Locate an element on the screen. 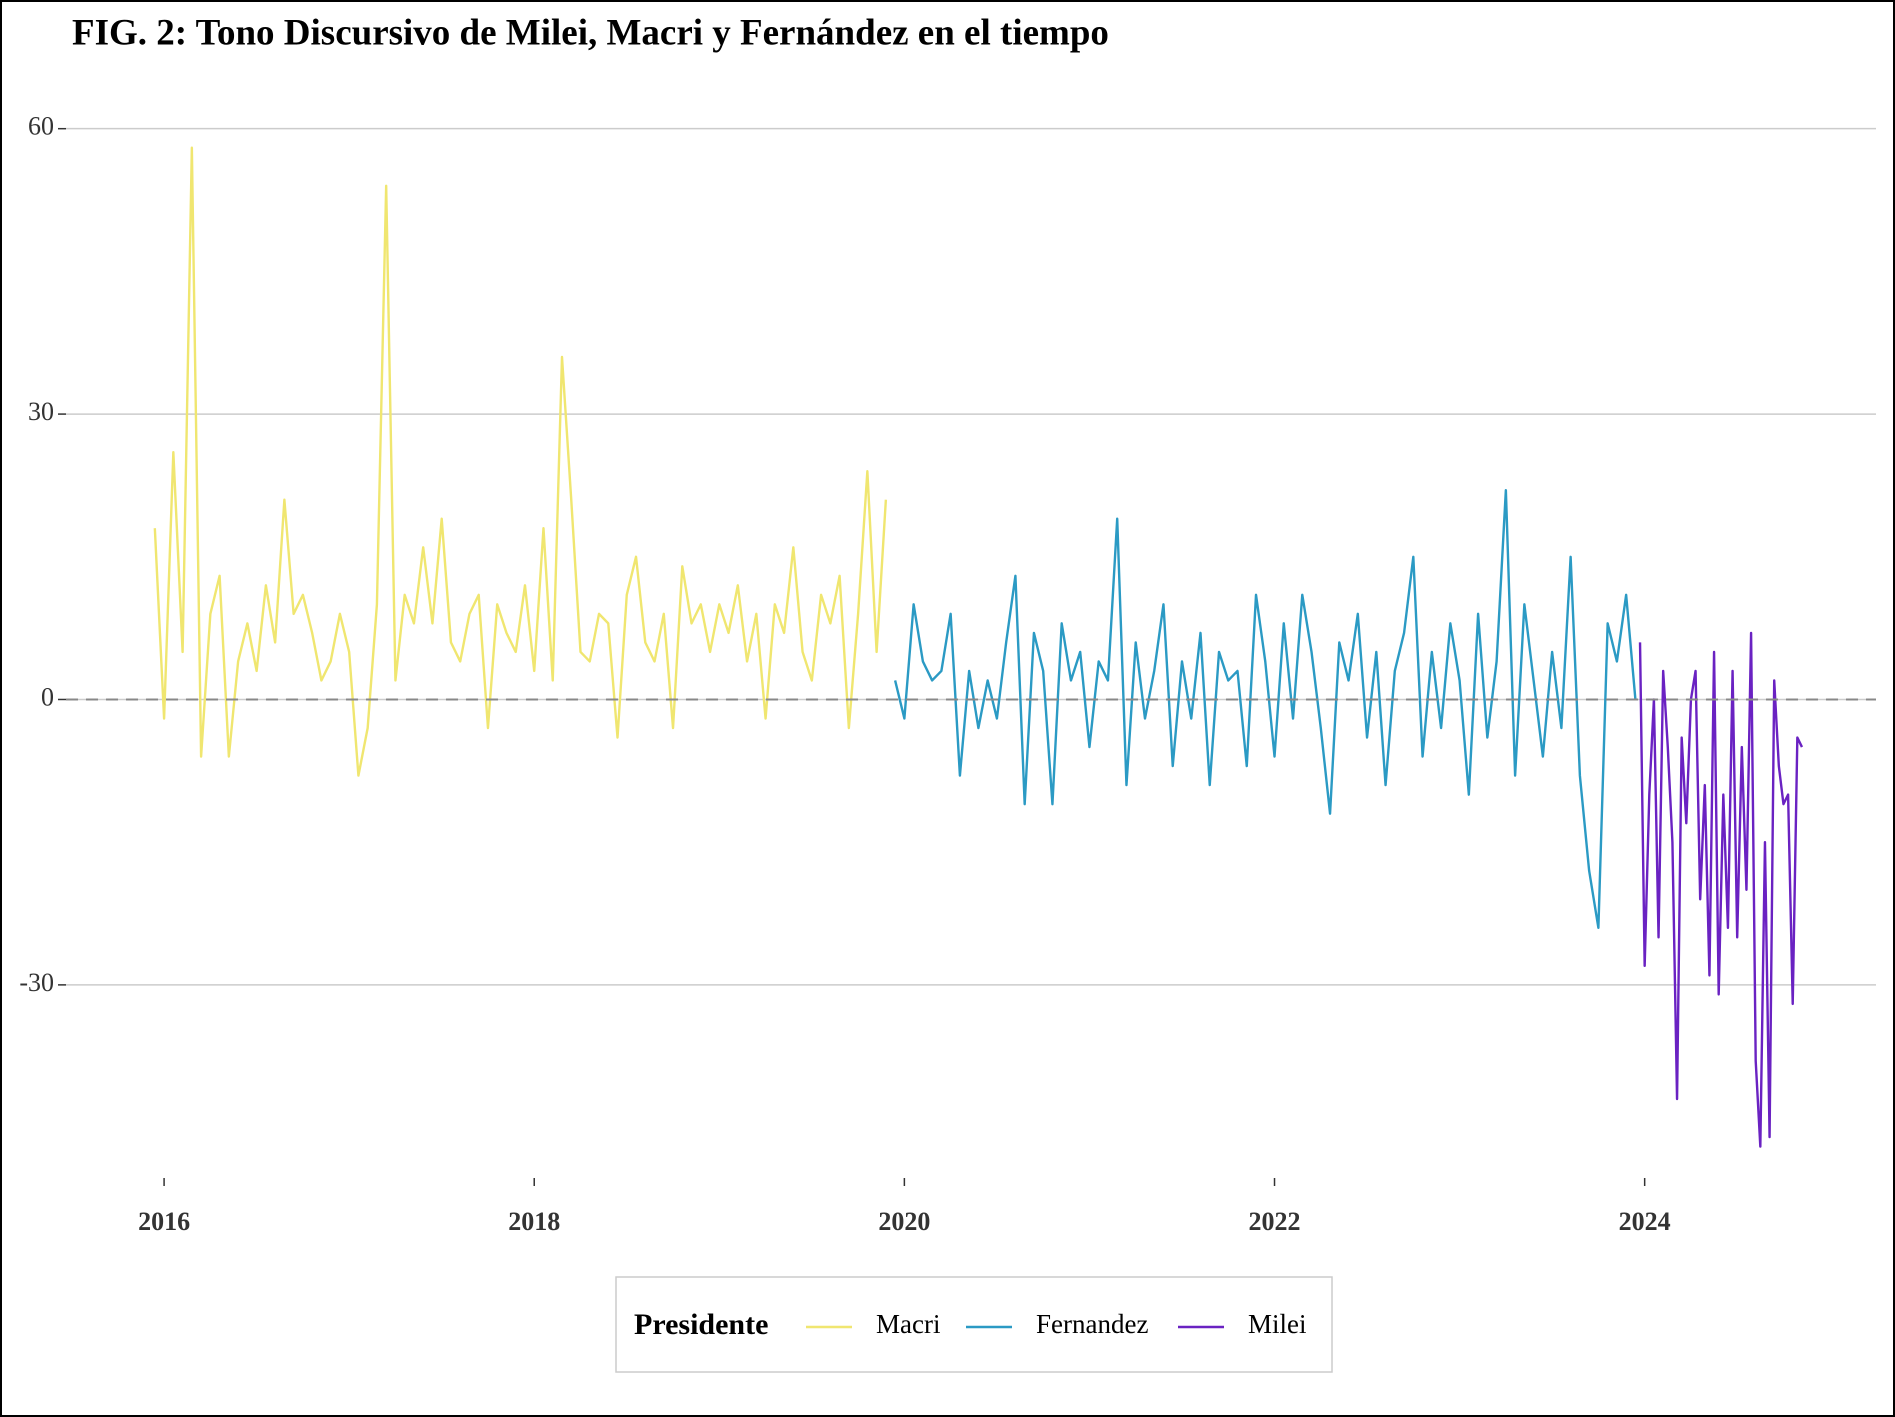 Image resolution: width=1895 pixels, height=1417 pixels. legend-label: Milei is located at coordinates (1277, 1324).